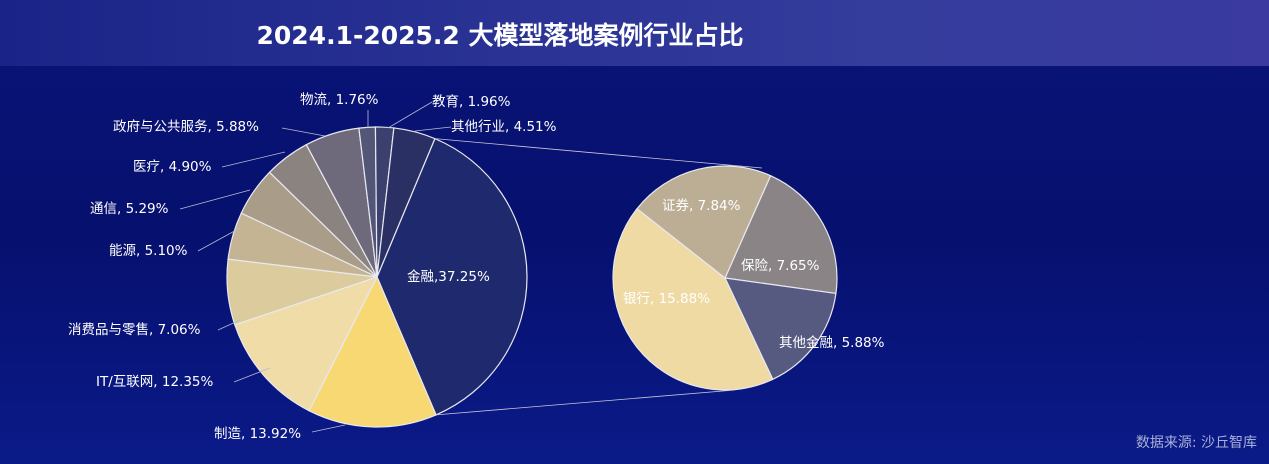  I want to click on title-band, so click(634, 33).